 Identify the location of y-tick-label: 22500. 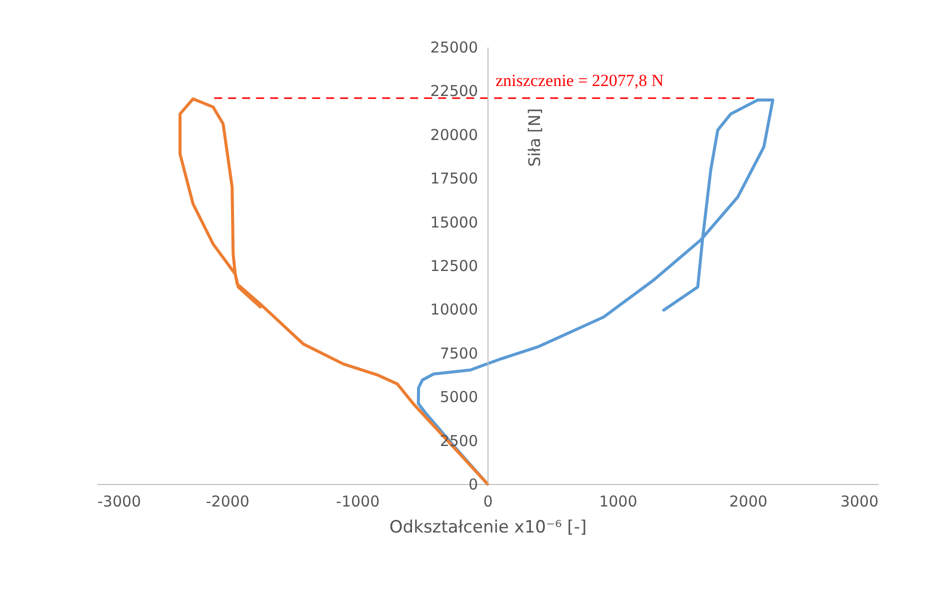
(454, 91).